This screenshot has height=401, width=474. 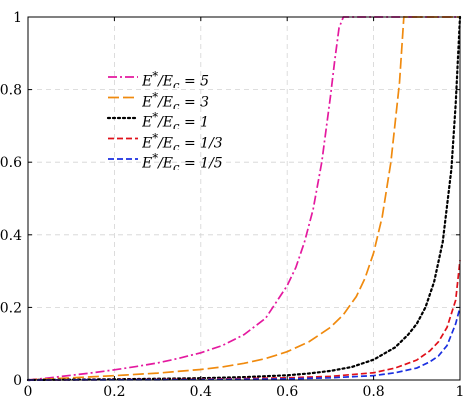 What do you see at coordinates (17, 18) in the screenshot?
I see `y-tick-label: 1` at bounding box center [17, 18].